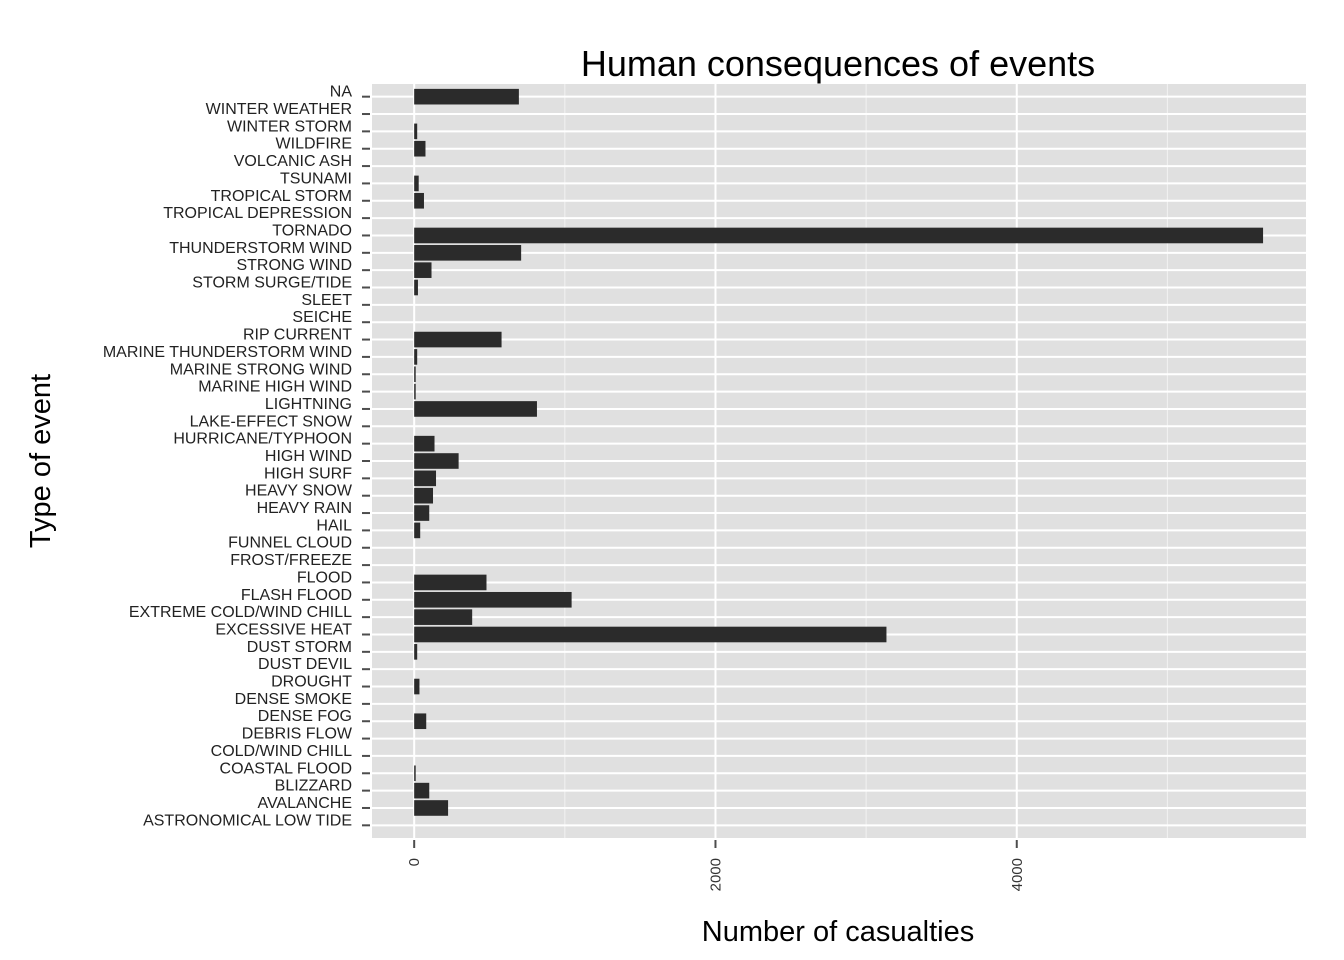 This screenshot has height=960, width=1344. I want to click on y-tick-label: COASTAL FLOOD, so click(286, 768).